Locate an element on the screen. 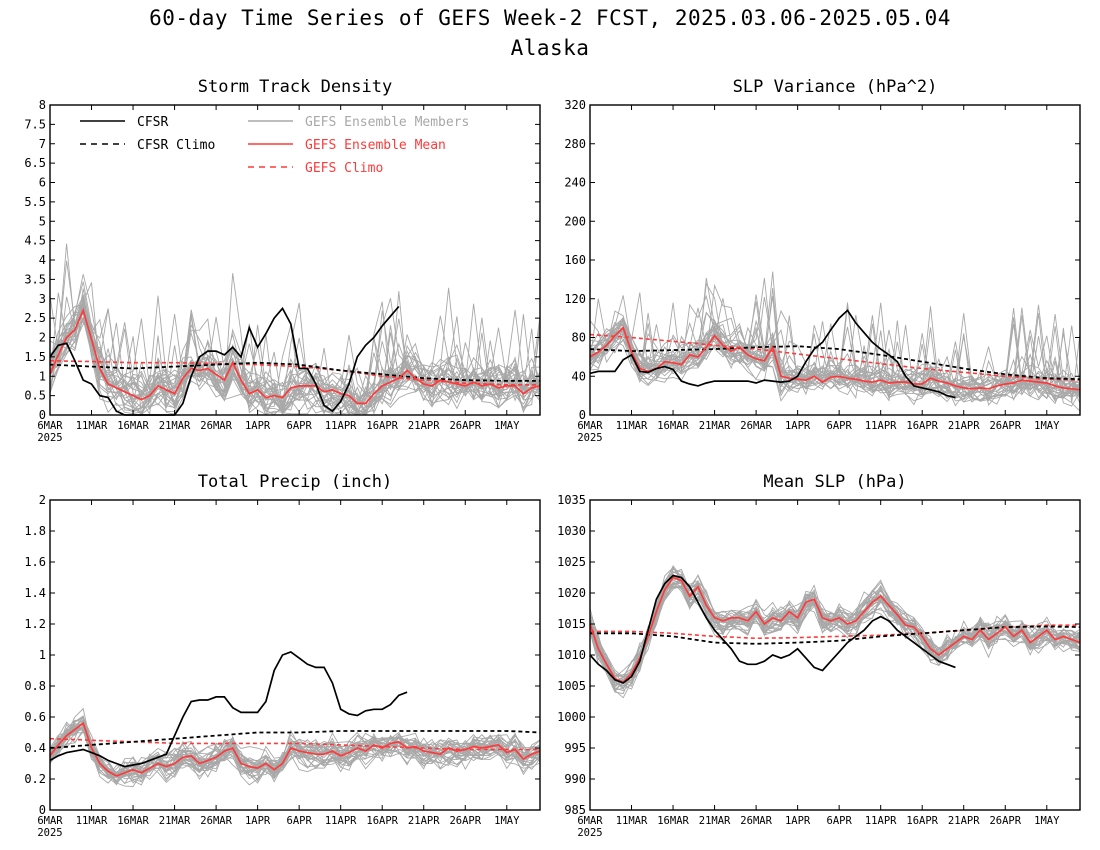 The width and height of the screenshot is (1100, 850). y-tick-label: 1010 is located at coordinates (571, 655).